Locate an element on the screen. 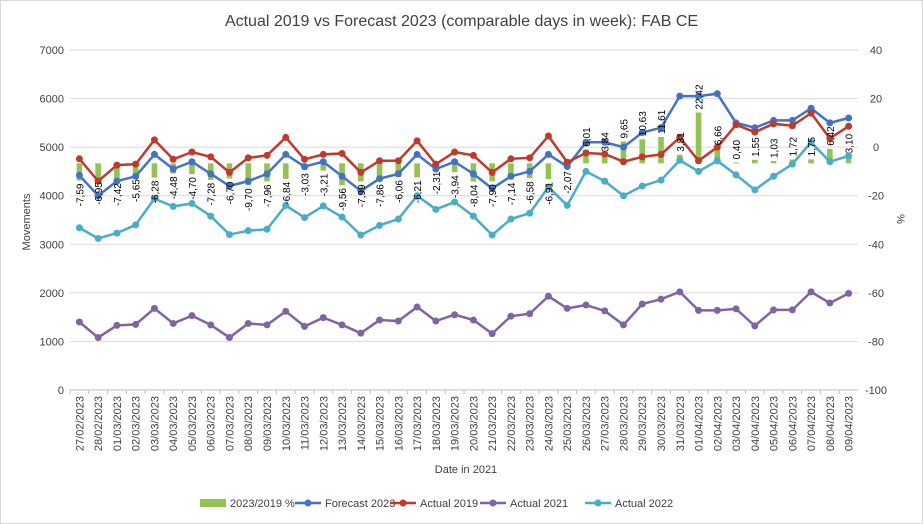  x-tick-label: 03/04/2023 is located at coordinates (737, 423).